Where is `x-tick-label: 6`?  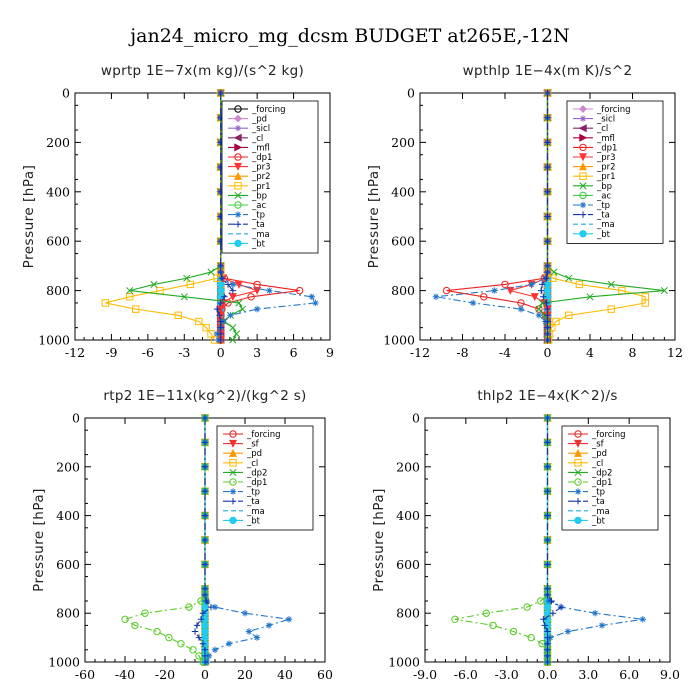
x-tick-label: 6 is located at coordinates (294, 352).